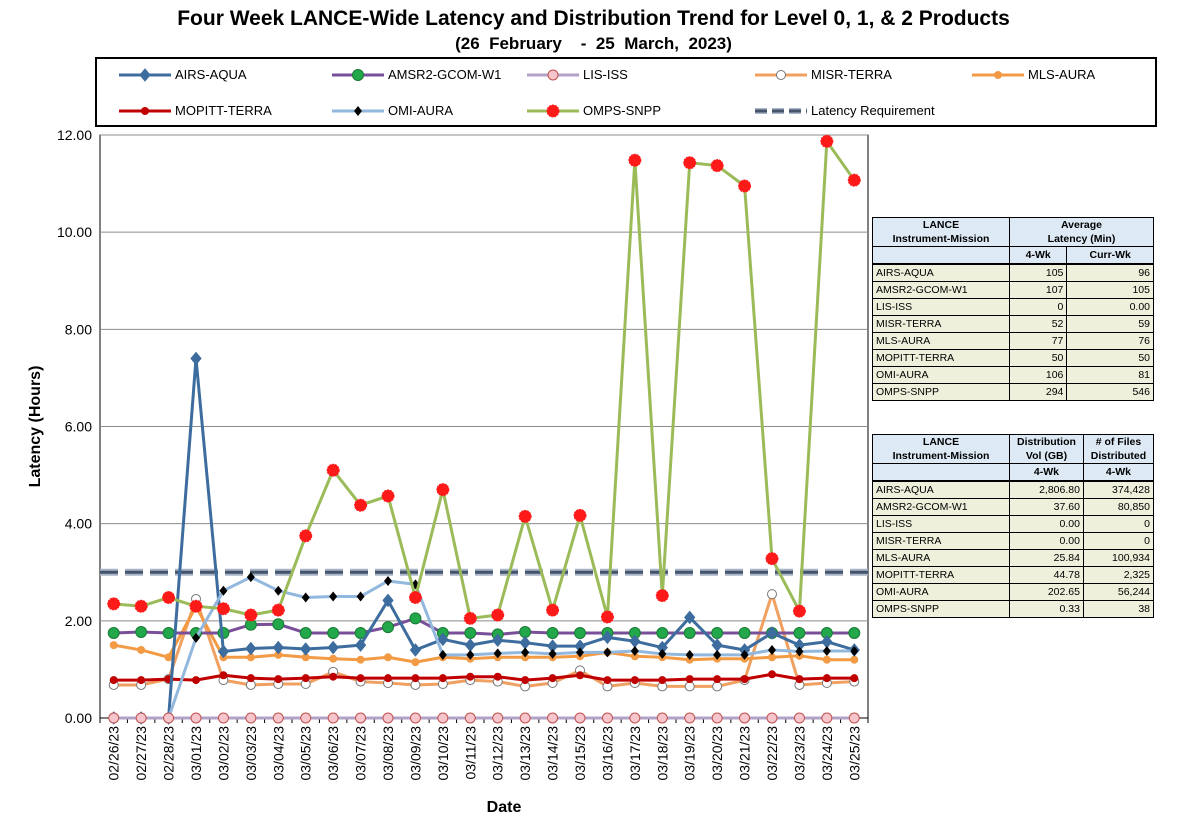  Describe the element at coordinates (1046, 558) in the screenshot. I see `row-value: 25.84` at that location.